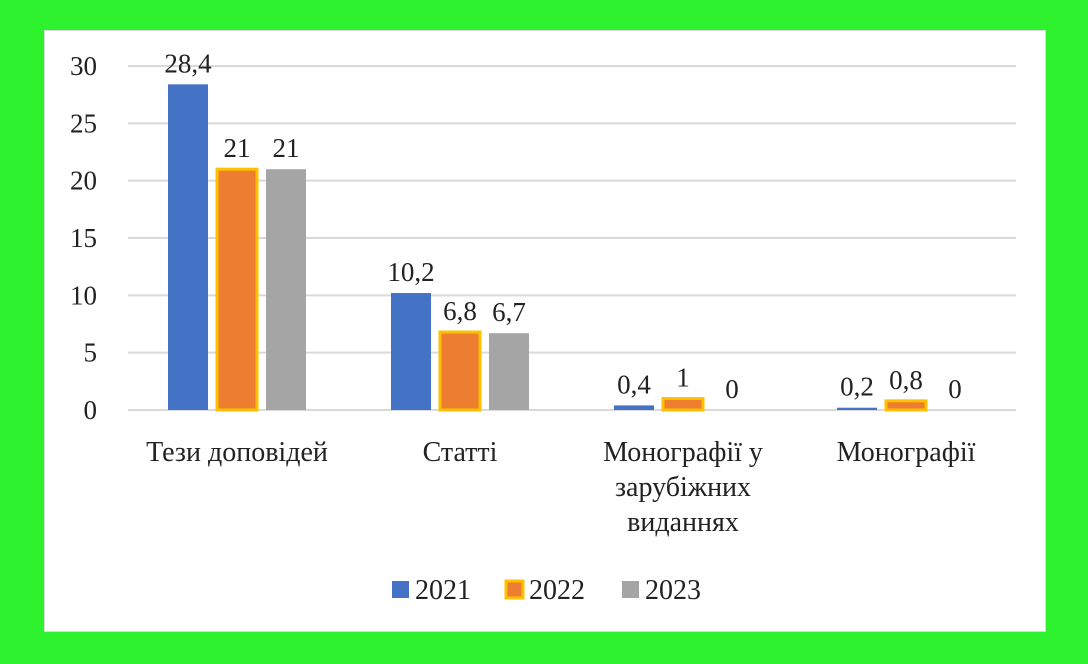 Image resolution: width=1088 pixels, height=664 pixels. What do you see at coordinates (83, 295) in the screenshot?
I see `y-tick-label: 10` at bounding box center [83, 295].